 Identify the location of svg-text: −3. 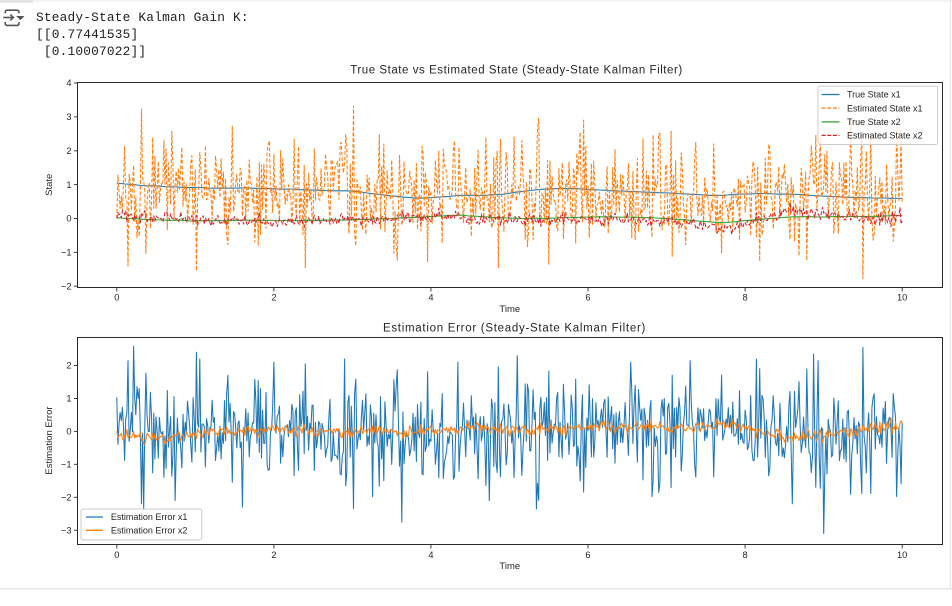
(66, 530).